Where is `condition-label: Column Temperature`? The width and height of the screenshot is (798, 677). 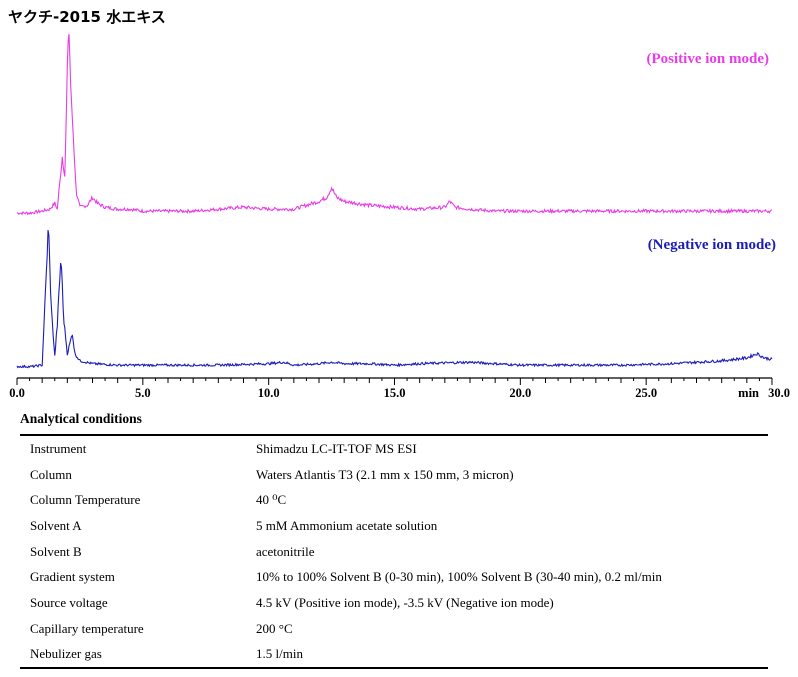
condition-label: Column Temperature is located at coordinates (85, 500).